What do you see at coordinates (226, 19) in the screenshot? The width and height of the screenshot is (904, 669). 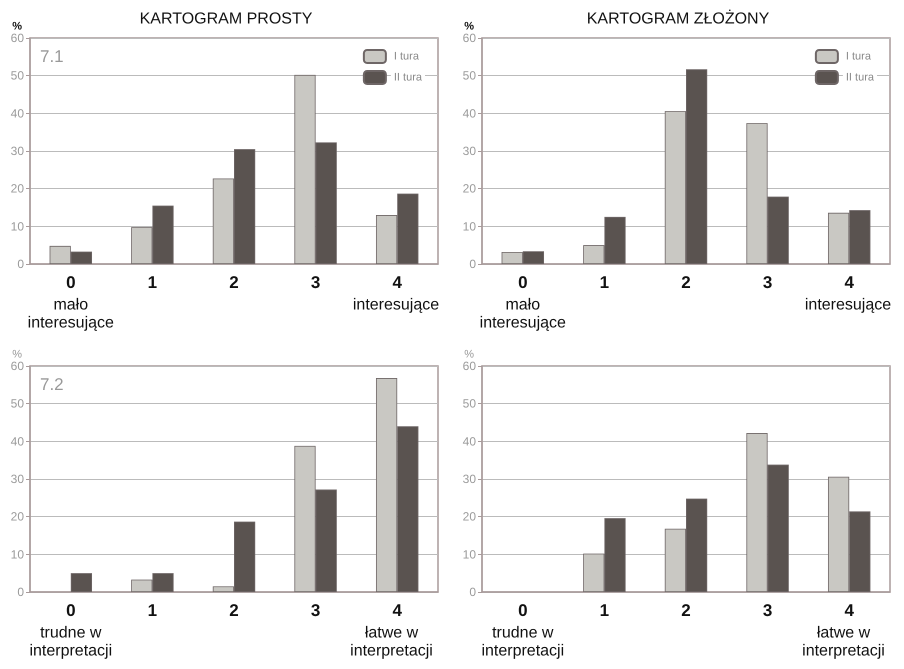 I see `chart-title: KARTOGRAM PROSTY` at bounding box center [226, 19].